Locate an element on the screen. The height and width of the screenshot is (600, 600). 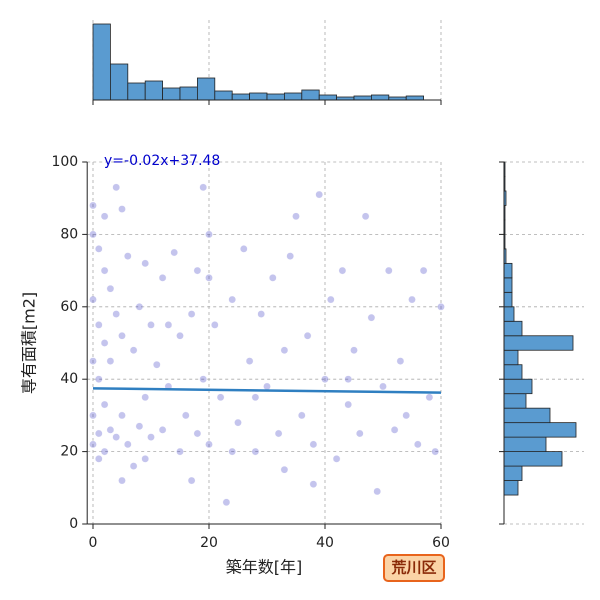
fit-line is located at coordinates (267, 390).